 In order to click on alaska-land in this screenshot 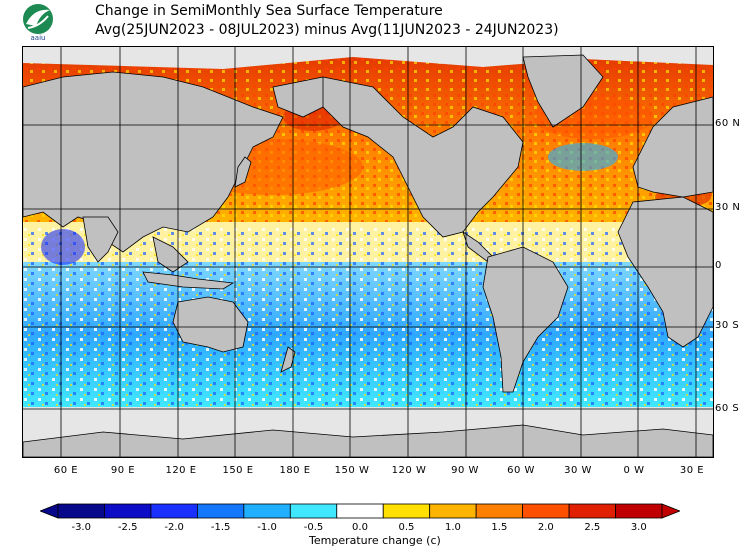, I will do `click(298, 97)`.